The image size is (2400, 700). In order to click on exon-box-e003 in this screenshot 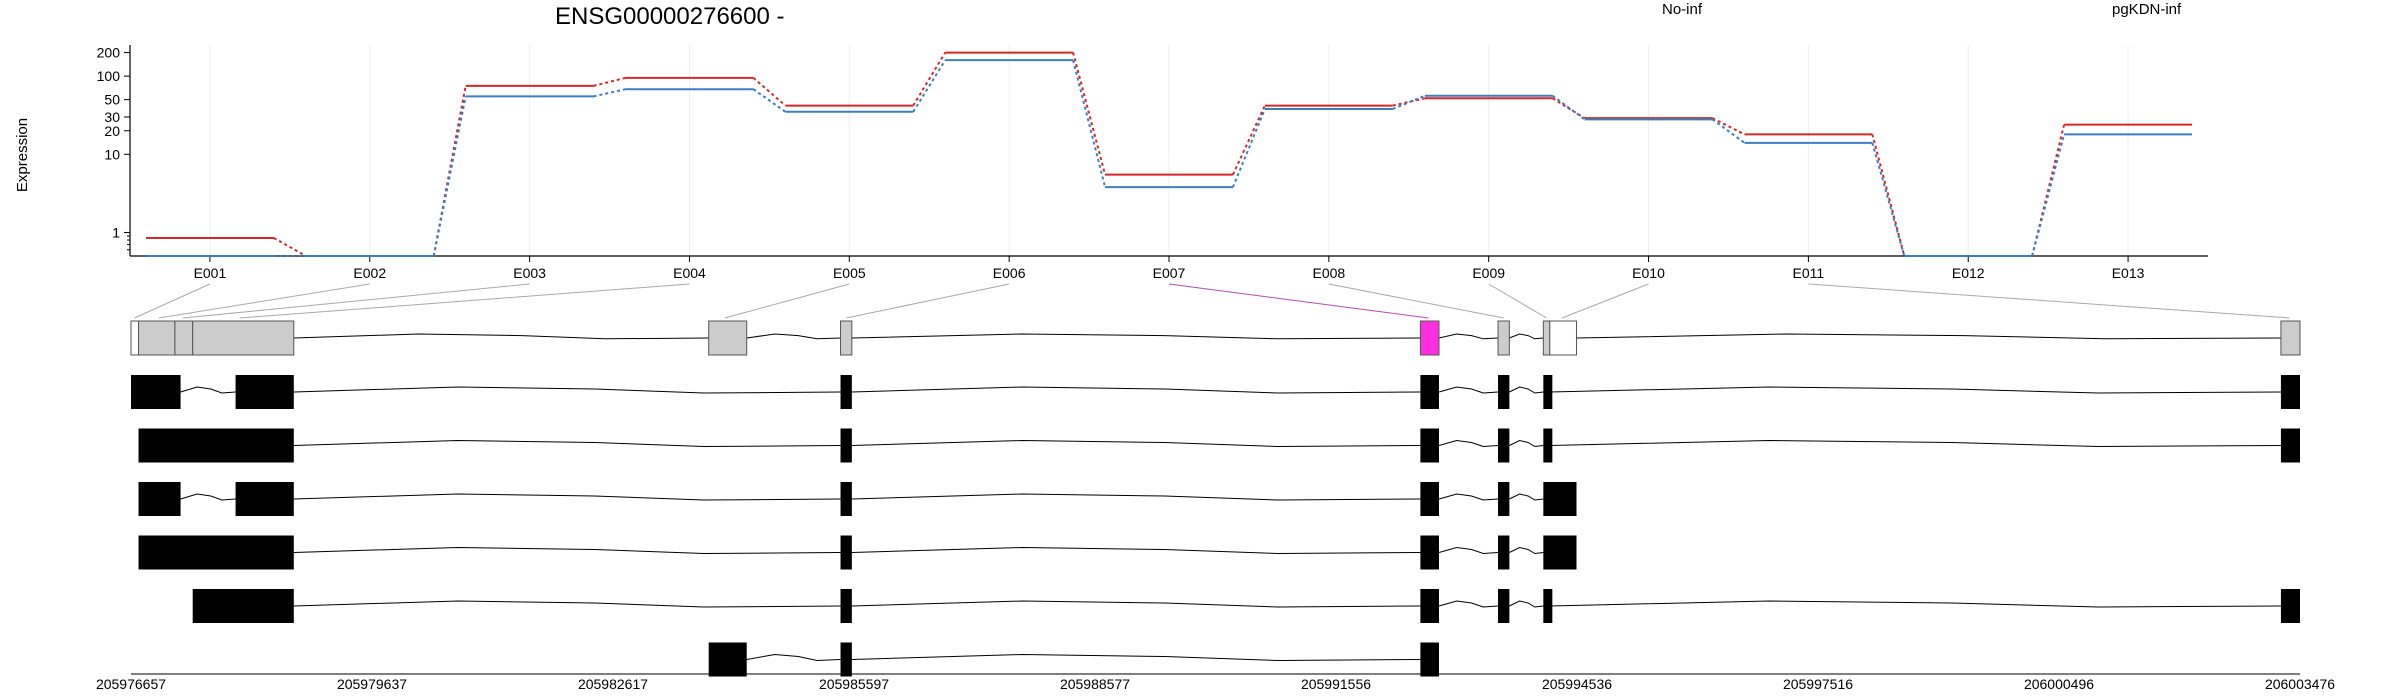, I will do `click(184, 338)`.